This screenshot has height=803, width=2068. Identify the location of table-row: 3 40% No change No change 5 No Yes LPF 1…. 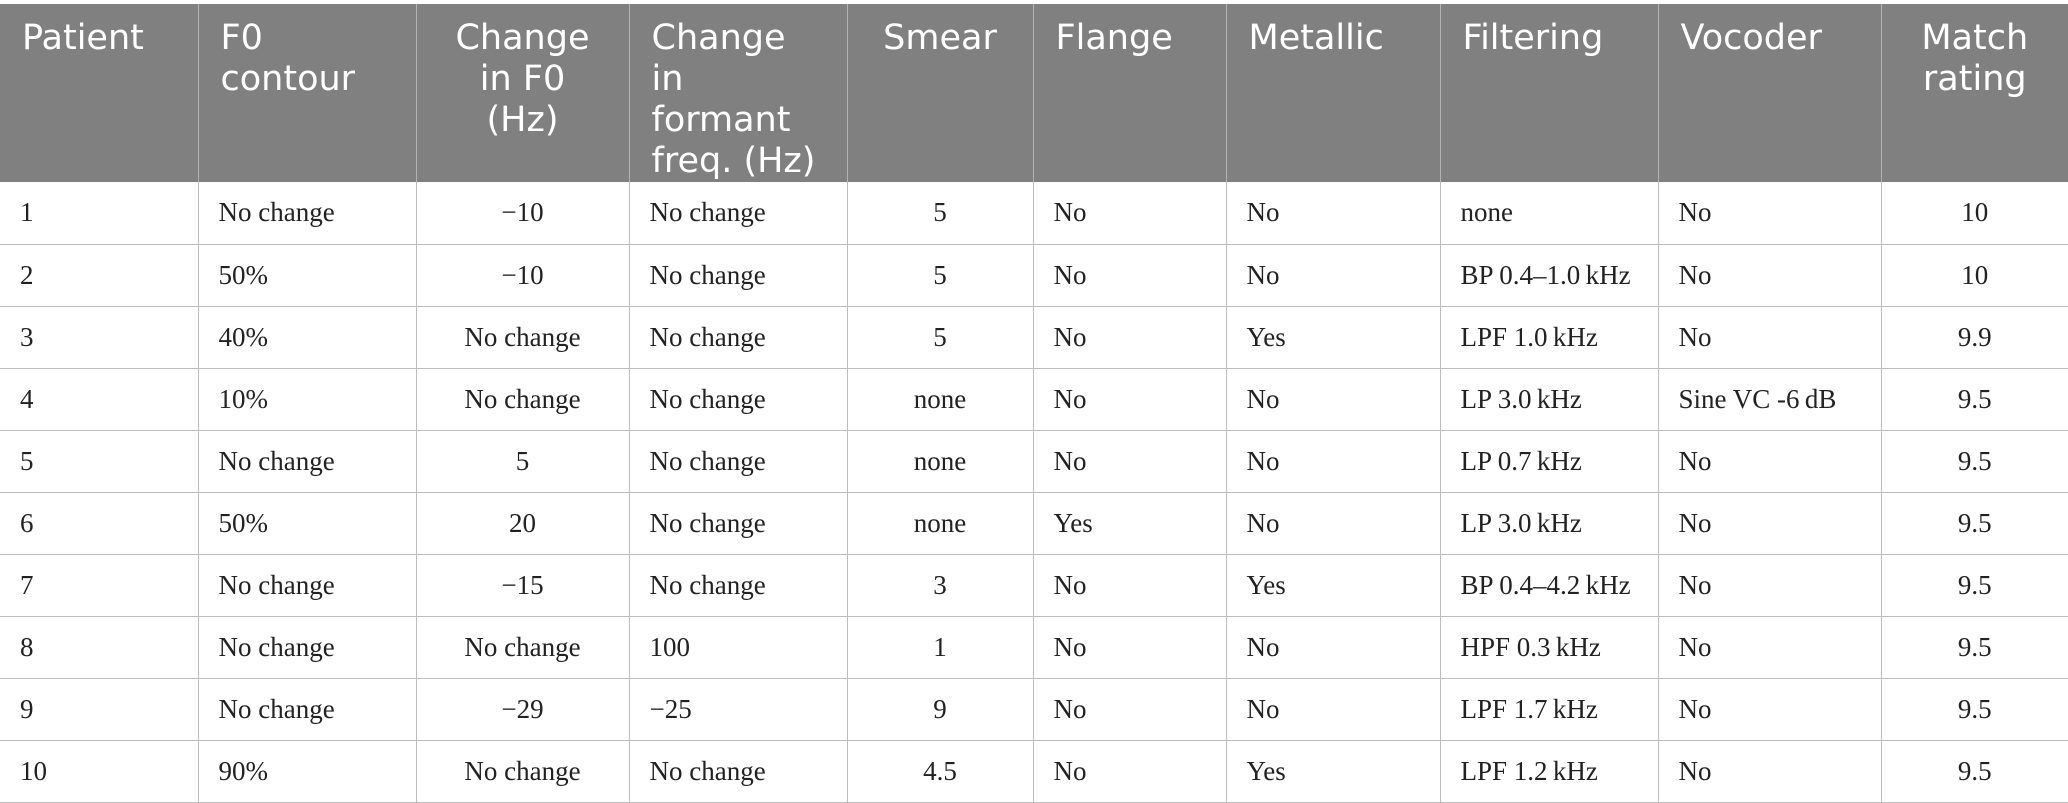
(1034, 337).